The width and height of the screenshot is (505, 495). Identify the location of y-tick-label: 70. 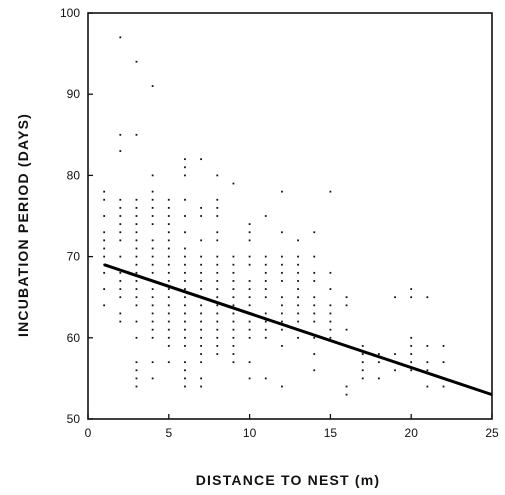
(74, 257).